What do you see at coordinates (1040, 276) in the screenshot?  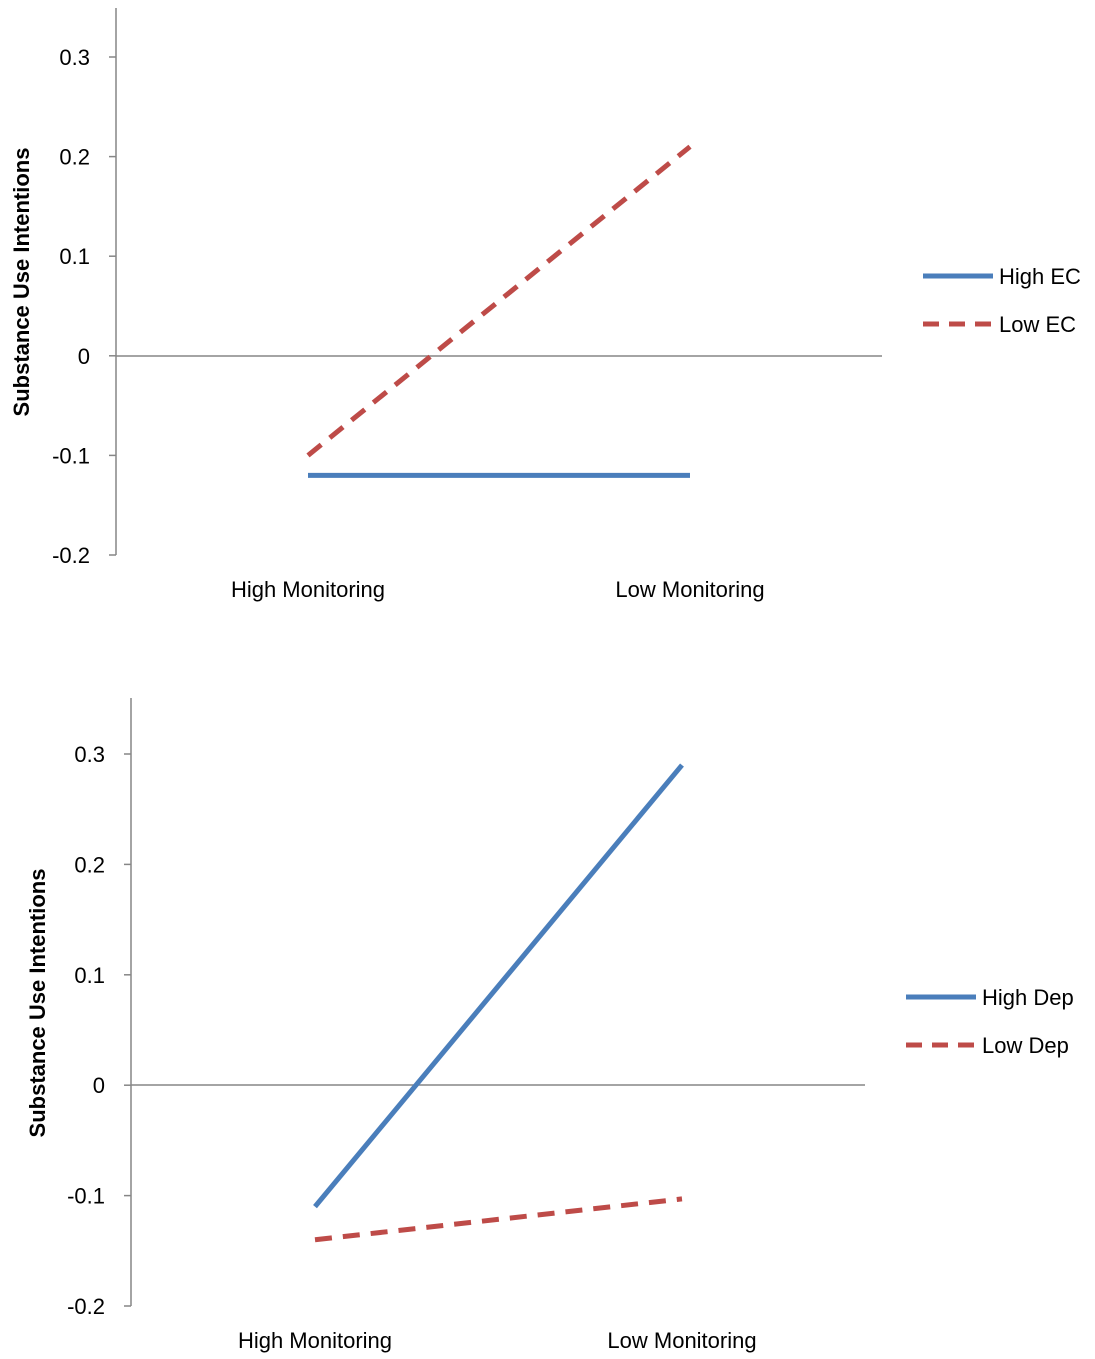 I see `chart-1-legend-label-high-ec: High EC` at bounding box center [1040, 276].